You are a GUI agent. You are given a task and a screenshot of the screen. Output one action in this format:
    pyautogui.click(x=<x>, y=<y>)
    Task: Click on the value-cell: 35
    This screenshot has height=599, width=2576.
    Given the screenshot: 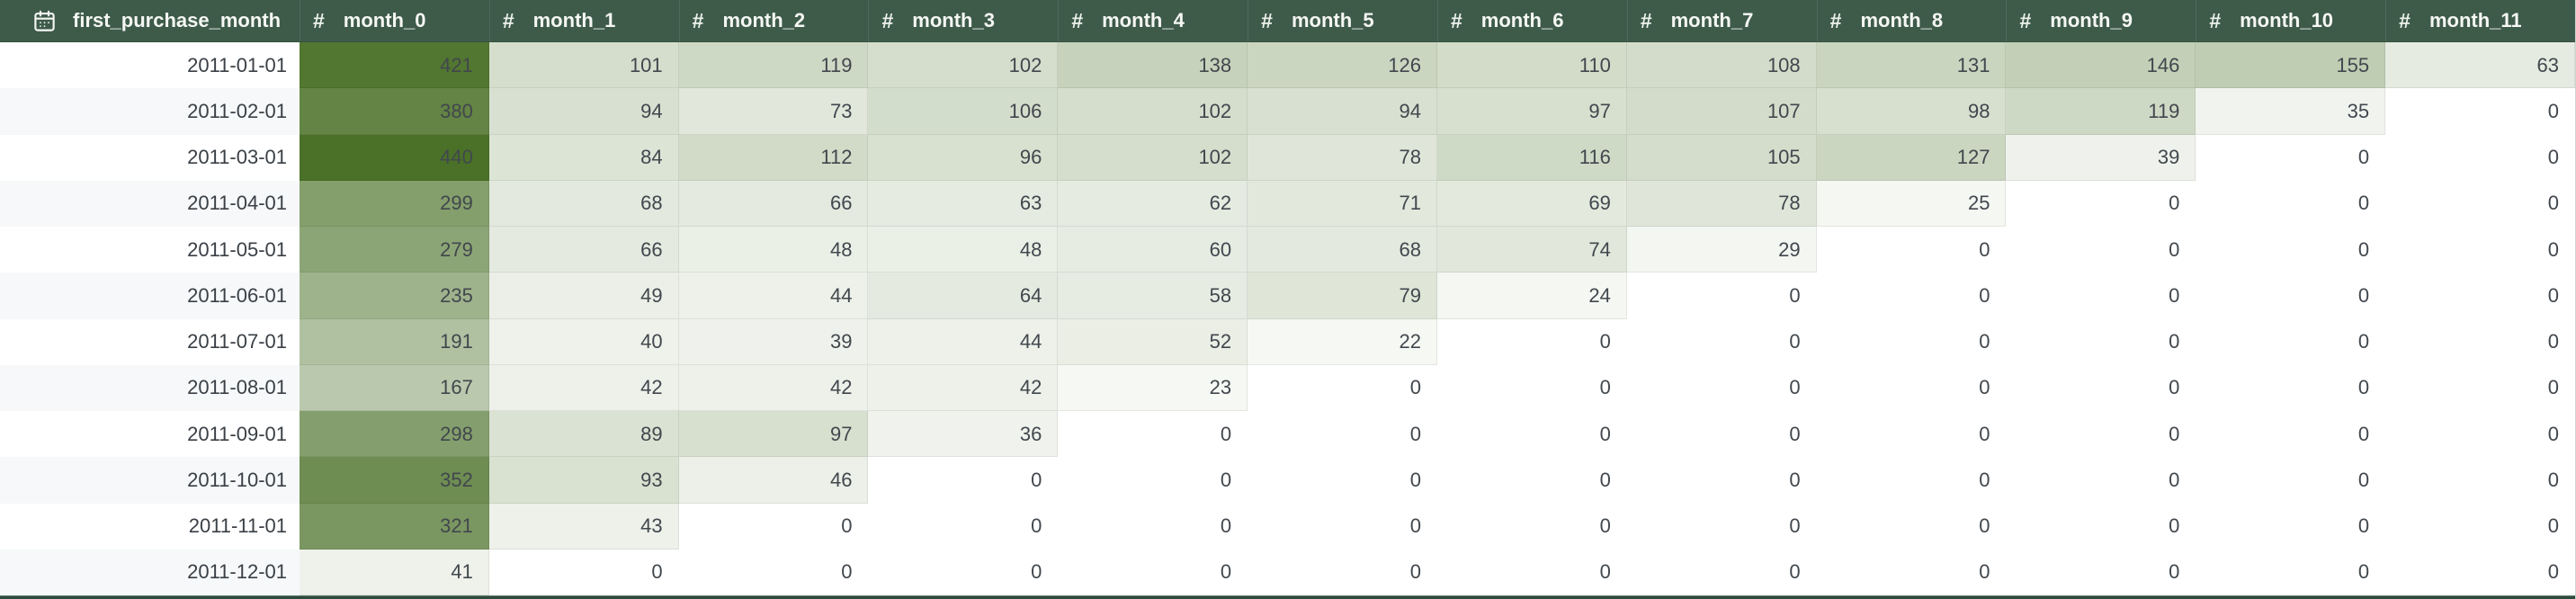 What is the action you would take?
    pyautogui.click(x=2291, y=111)
    